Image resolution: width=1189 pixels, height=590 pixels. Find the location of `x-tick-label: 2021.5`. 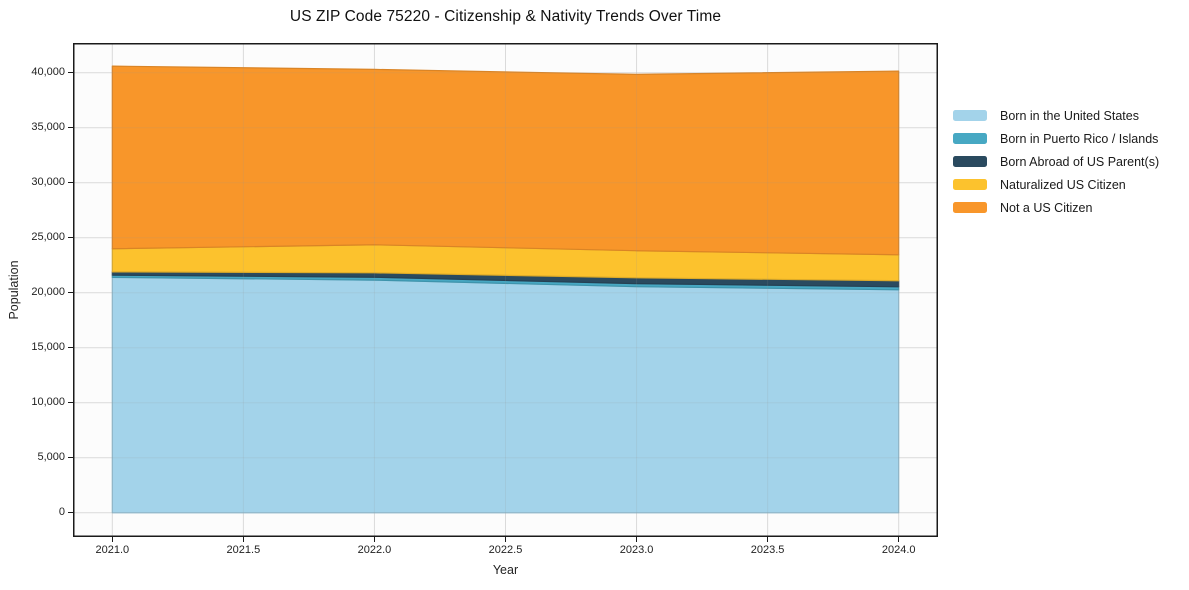

x-tick-label: 2021.5 is located at coordinates (243, 550).